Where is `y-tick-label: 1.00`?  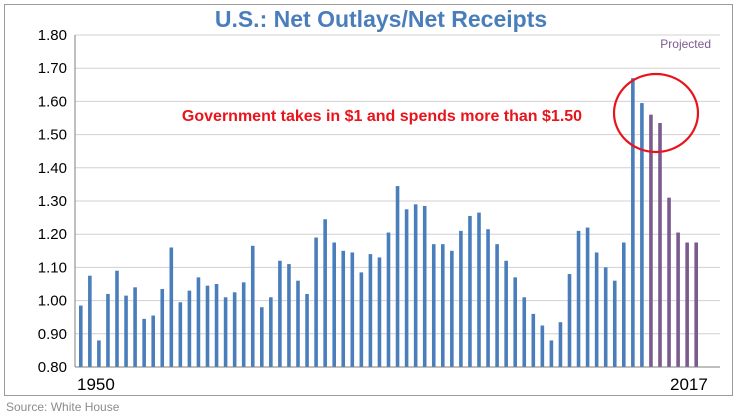
y-tick-label: 1.00 is located at coordinates (52, 301).